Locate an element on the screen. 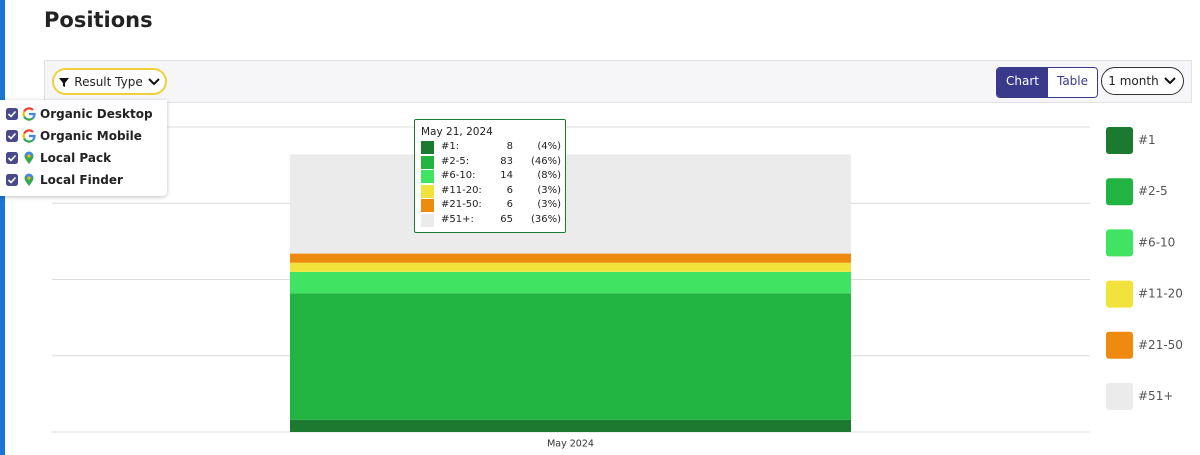 This screenshot has height=455, width=1200. filter-button: Result Type is located at coordinates (109, 81).